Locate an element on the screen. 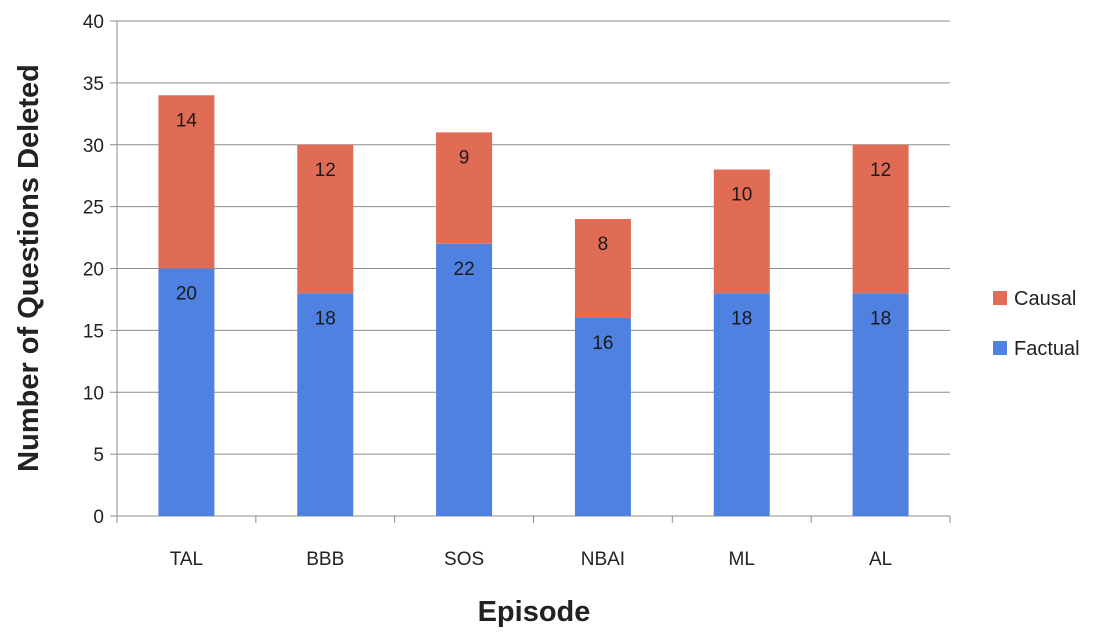 This screenshot has width=1101, height=639. data-label-causal-nbai: 8 is located at coordinates (603, 244).